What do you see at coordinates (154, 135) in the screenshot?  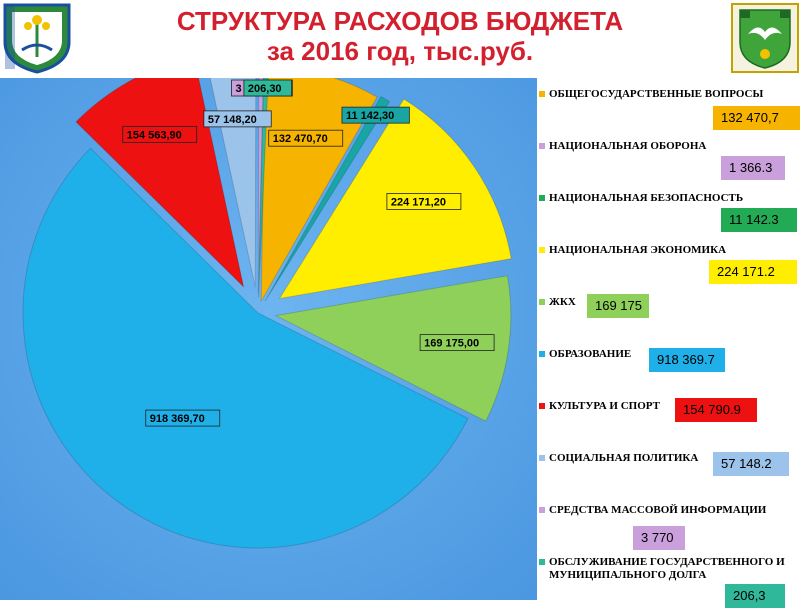 I see `slice-value-label: 154 563,90` at bounding box center [154, 135].